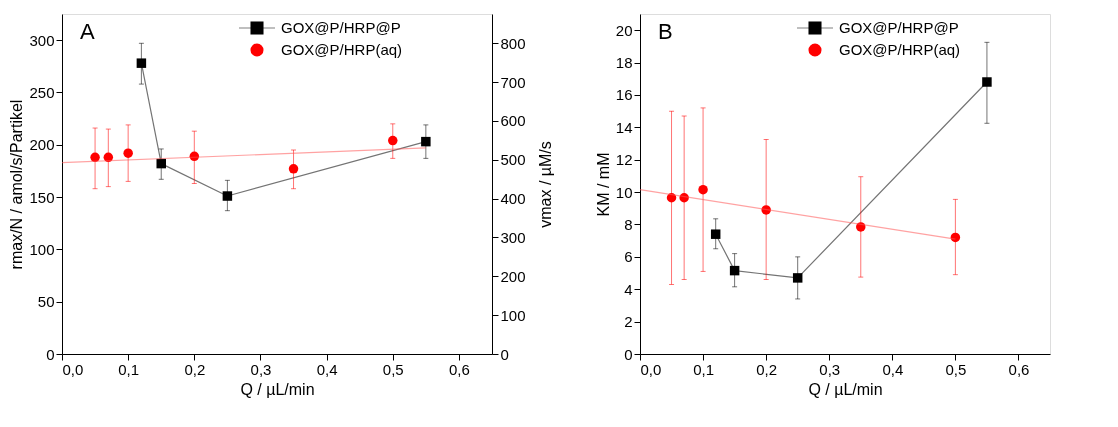  Describe the element at coordinates (628, 322) in the screenshot. I see `y-tick-label: 2` at that location.